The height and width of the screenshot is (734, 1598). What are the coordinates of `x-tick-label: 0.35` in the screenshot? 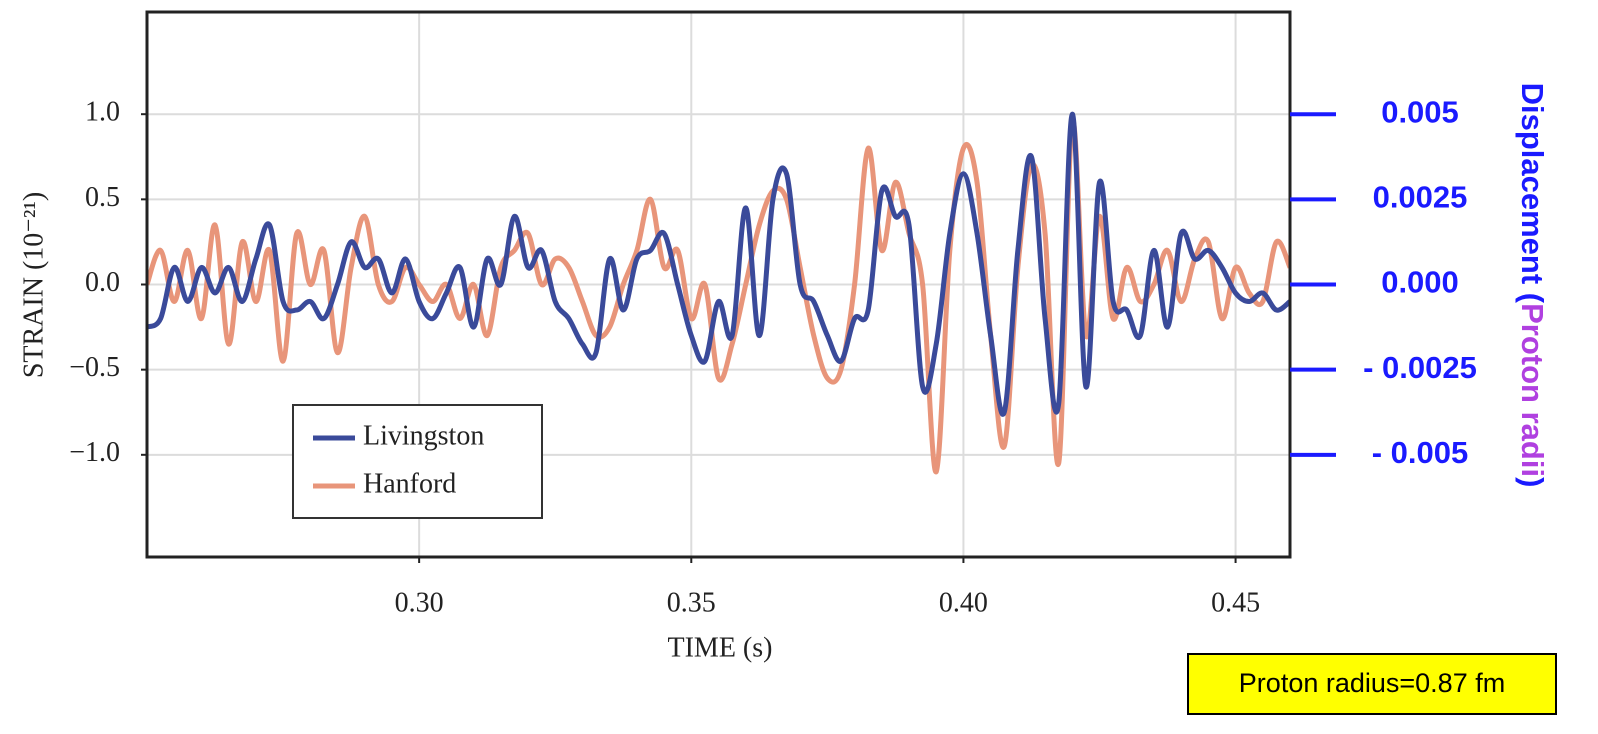 It's located at (691, 602).